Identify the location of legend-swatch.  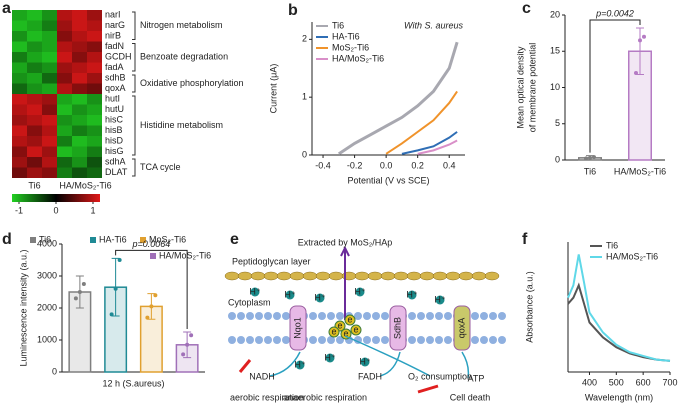
(153, 256).